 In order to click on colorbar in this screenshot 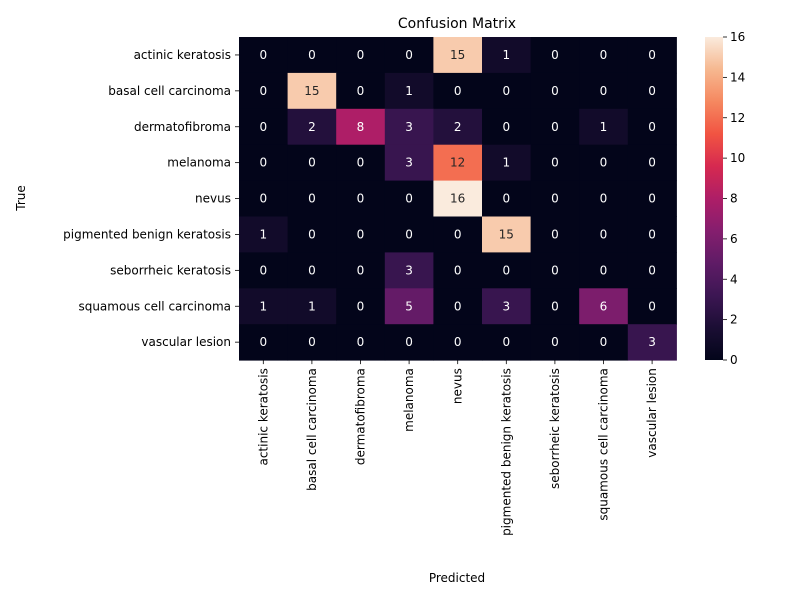, I will do `click(714, 198)`.